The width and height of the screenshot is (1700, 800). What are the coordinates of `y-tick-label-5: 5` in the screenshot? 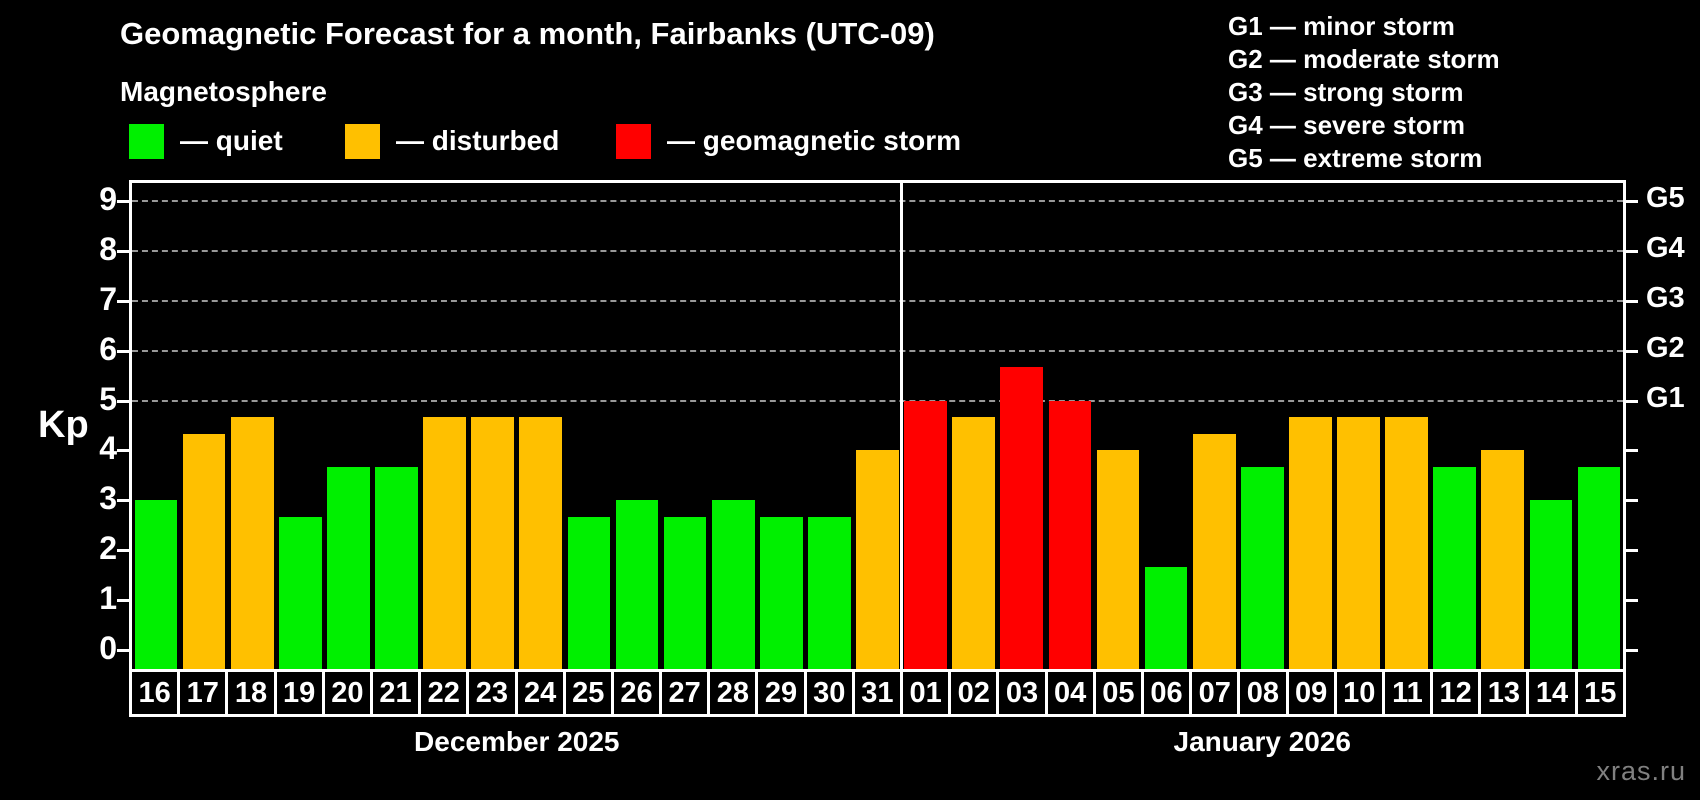 It's located at (108, 398).